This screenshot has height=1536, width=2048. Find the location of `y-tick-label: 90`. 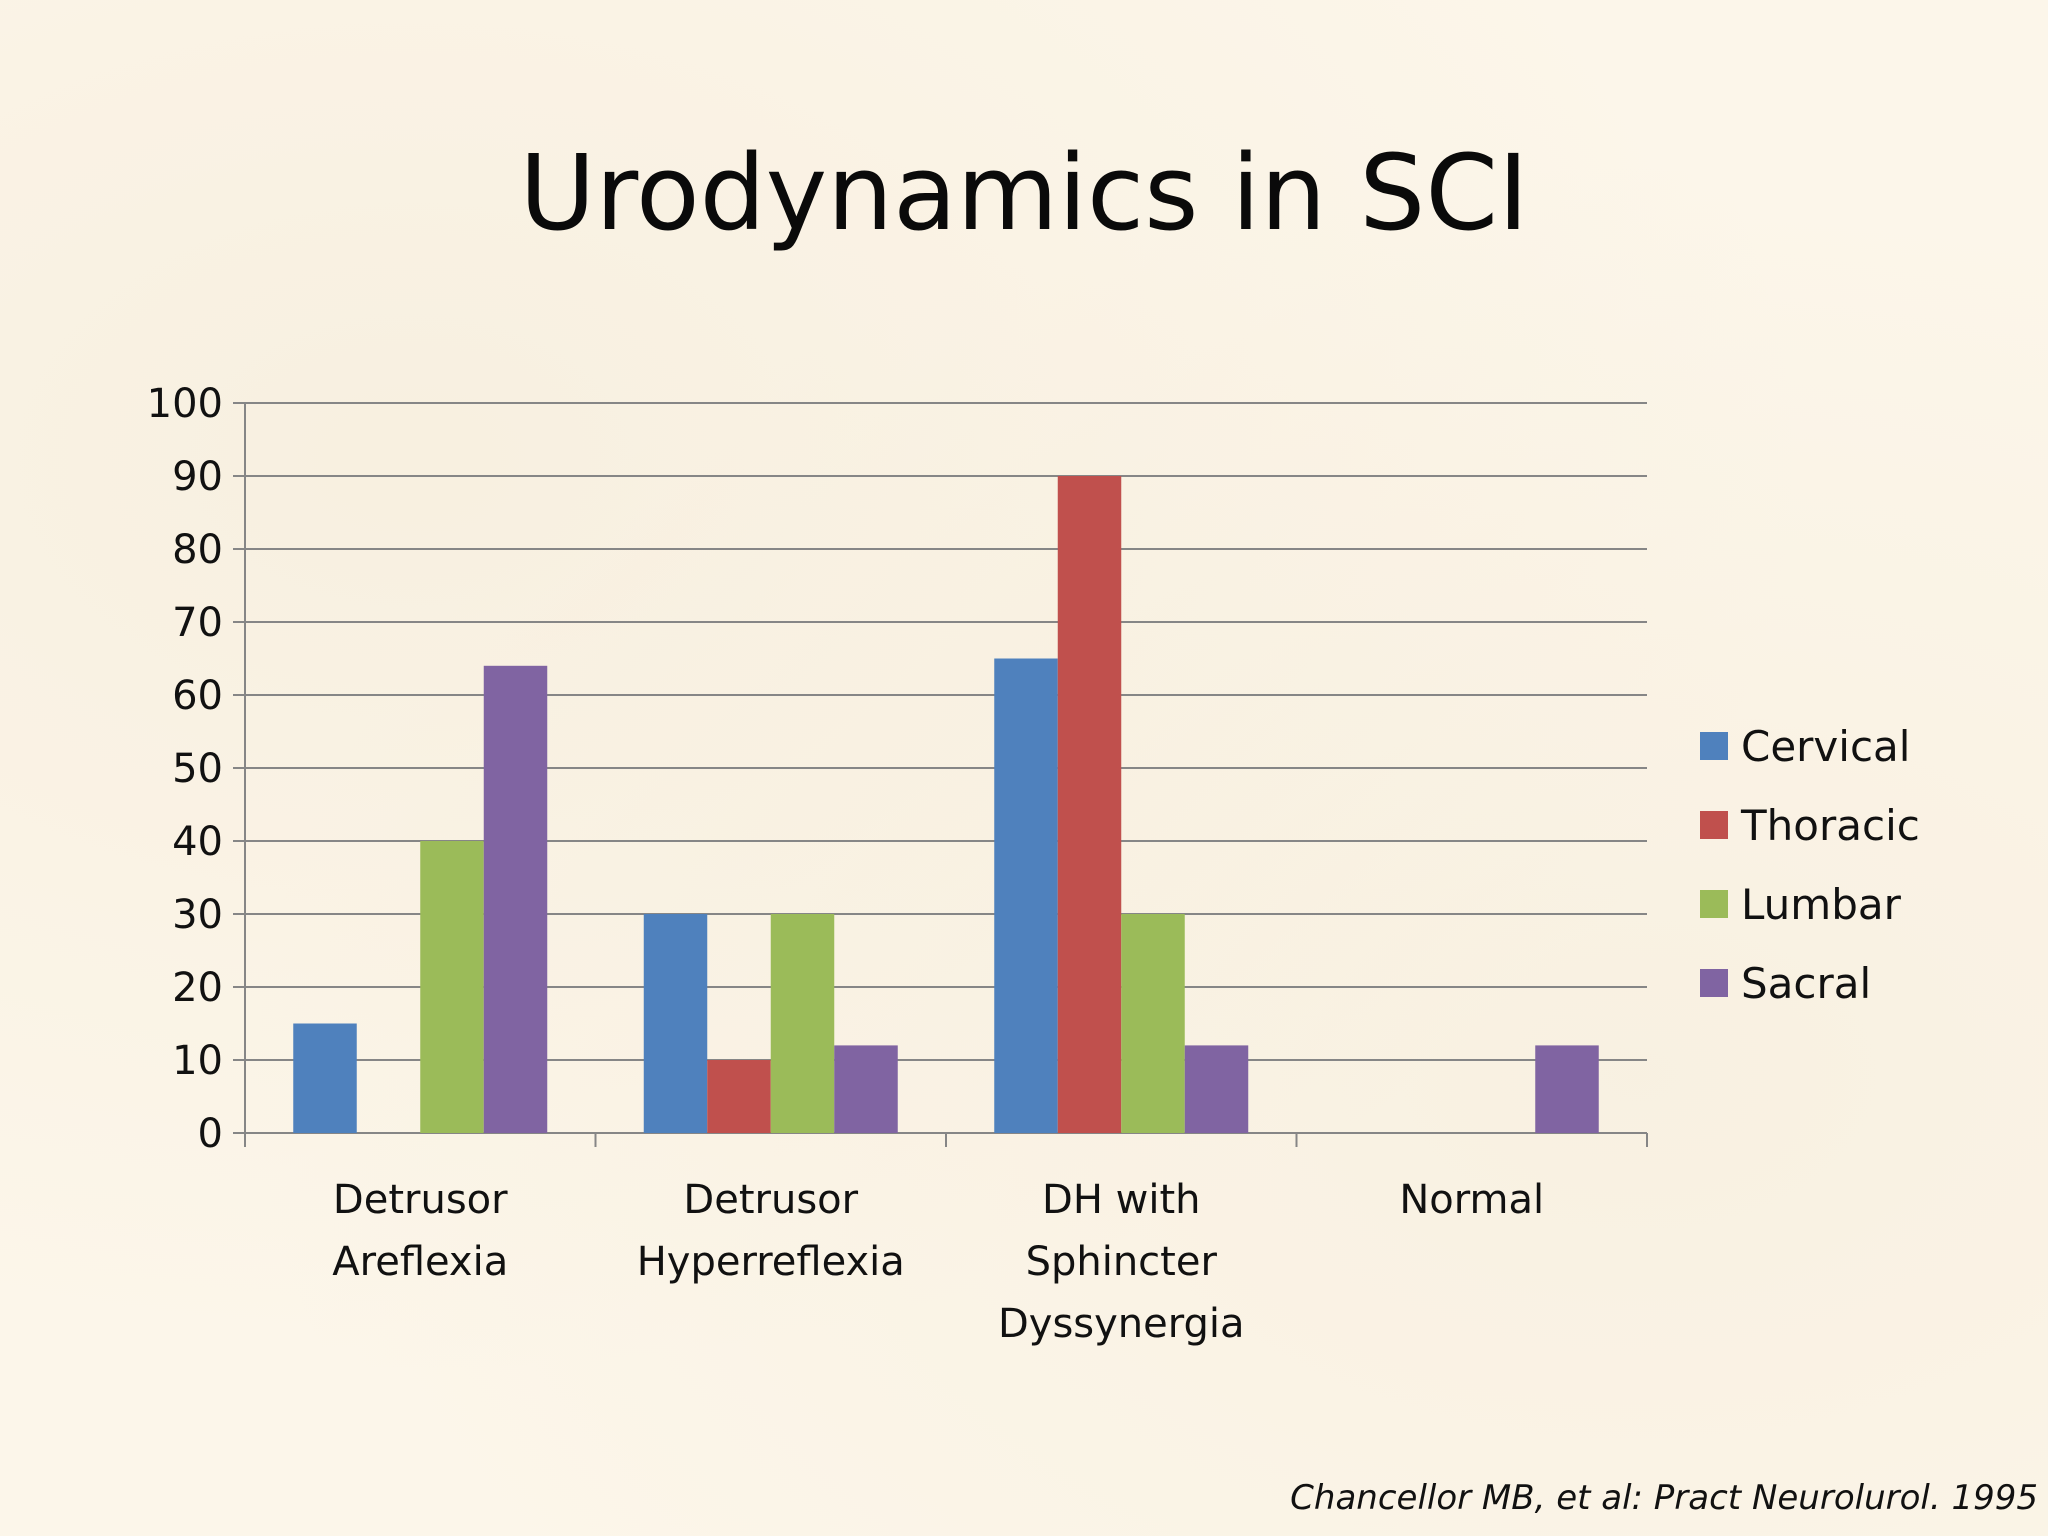

y-tick-label: 90 is located at coordinates (197, 477).